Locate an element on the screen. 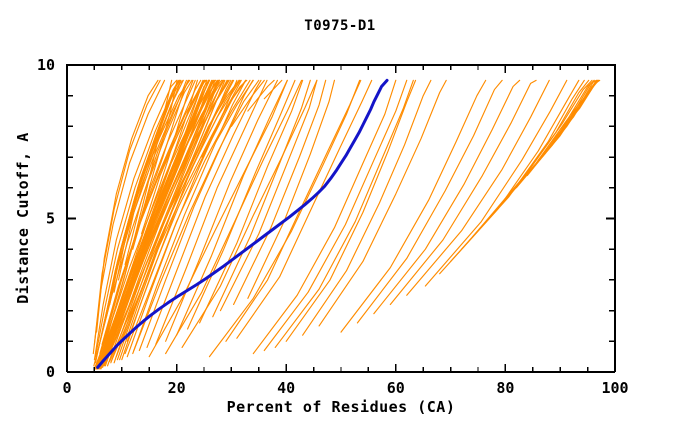 The width and height of the screenshot is (680, 444). x-axis-title: Percent of Residues (CA) is located at coordinates (341, 407).